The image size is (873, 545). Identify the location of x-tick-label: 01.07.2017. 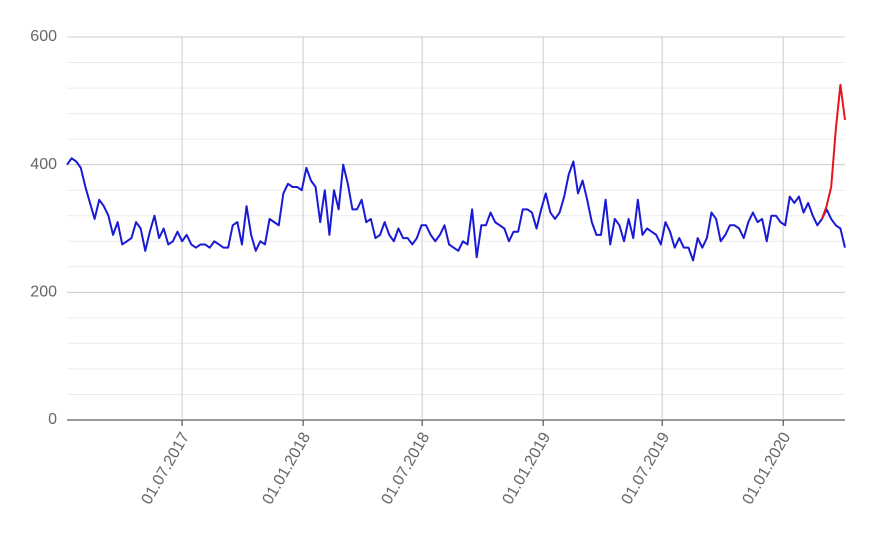
(165, 469).